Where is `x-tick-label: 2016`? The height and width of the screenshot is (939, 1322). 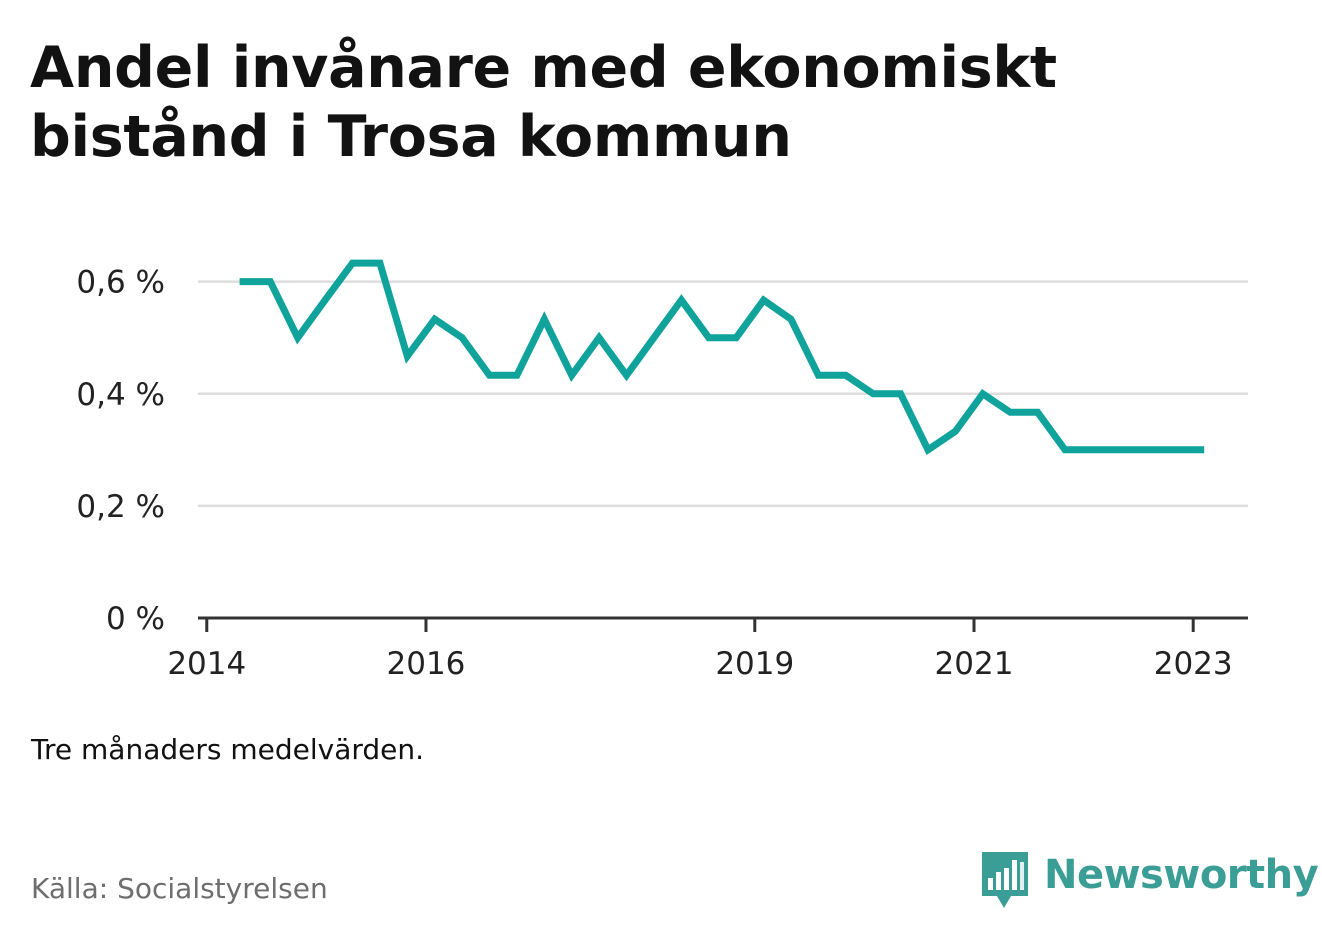 x-tick-label: 2016 is located at coordinates (426, 664).